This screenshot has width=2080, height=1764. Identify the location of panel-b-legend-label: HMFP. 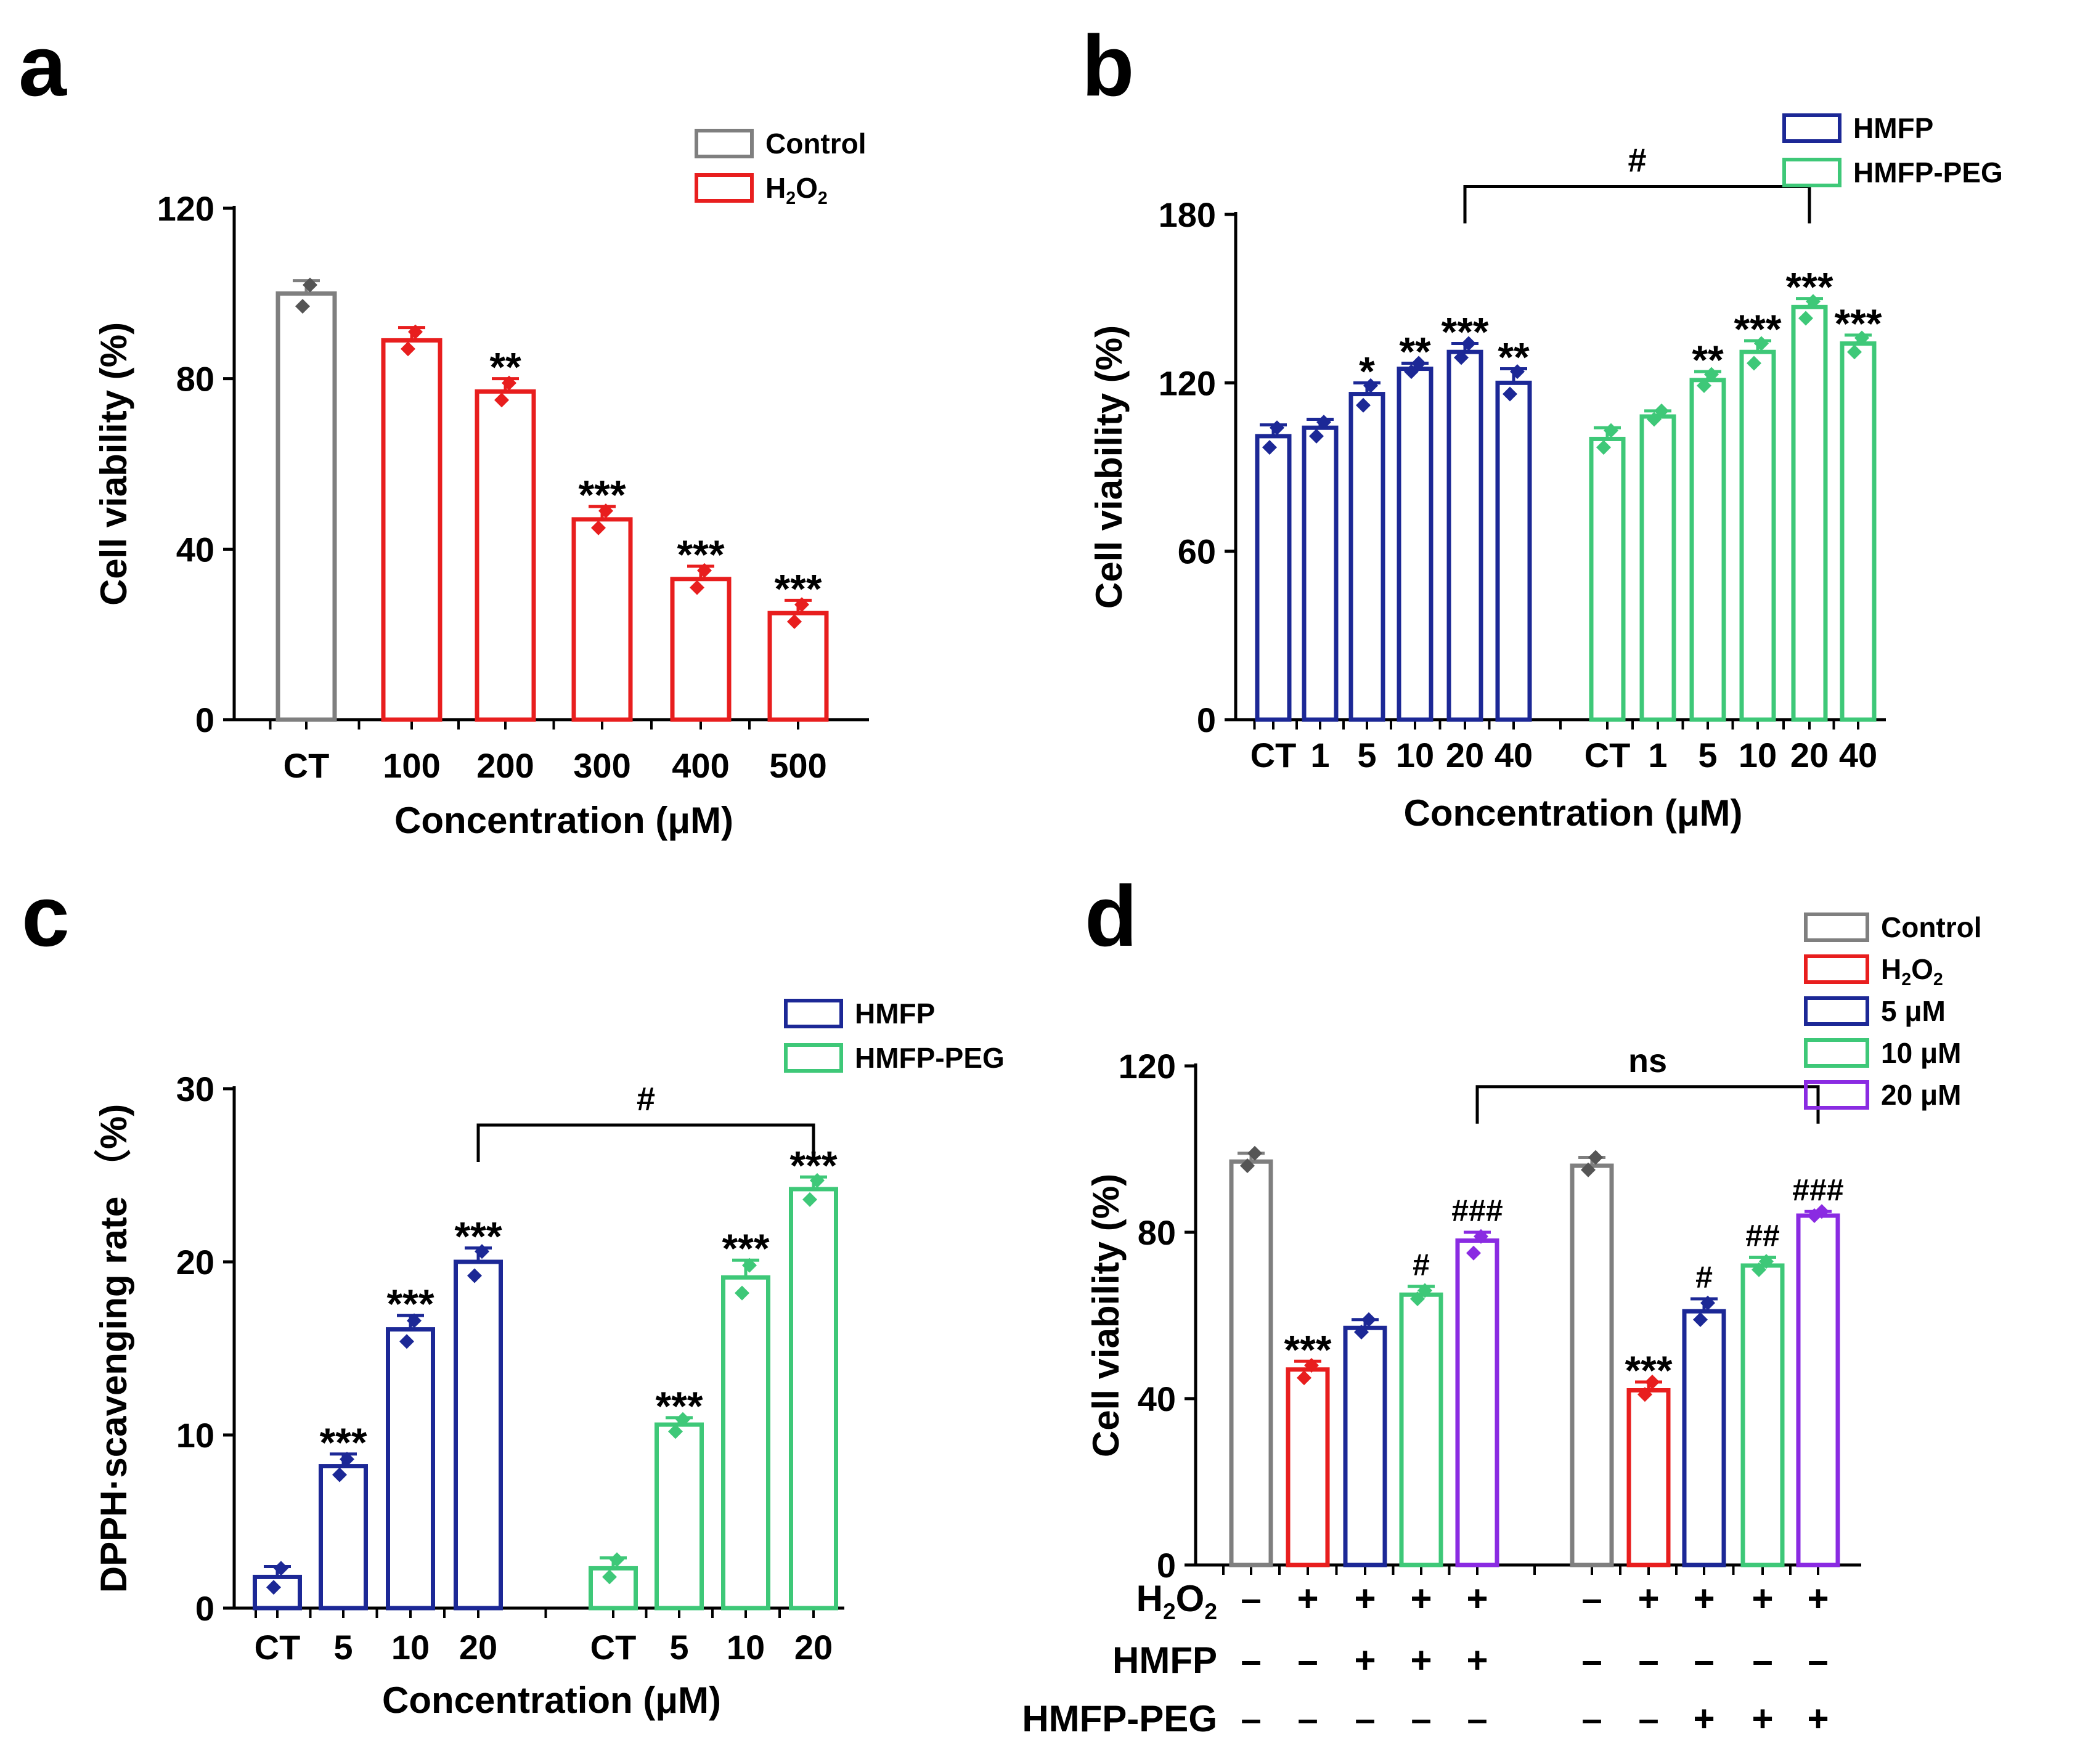
(1893, 128).